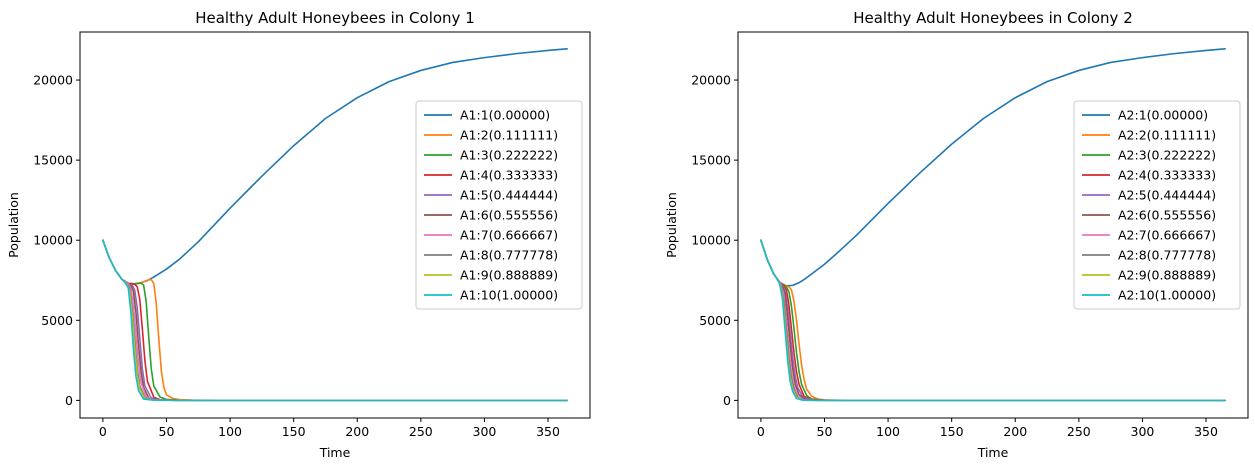 The width and height of the screenshot is (1255, 474). Describe the element at coordinates (509, 255) in the screenshot. I see `legend-label: A1:8(0.777778)` at that location.